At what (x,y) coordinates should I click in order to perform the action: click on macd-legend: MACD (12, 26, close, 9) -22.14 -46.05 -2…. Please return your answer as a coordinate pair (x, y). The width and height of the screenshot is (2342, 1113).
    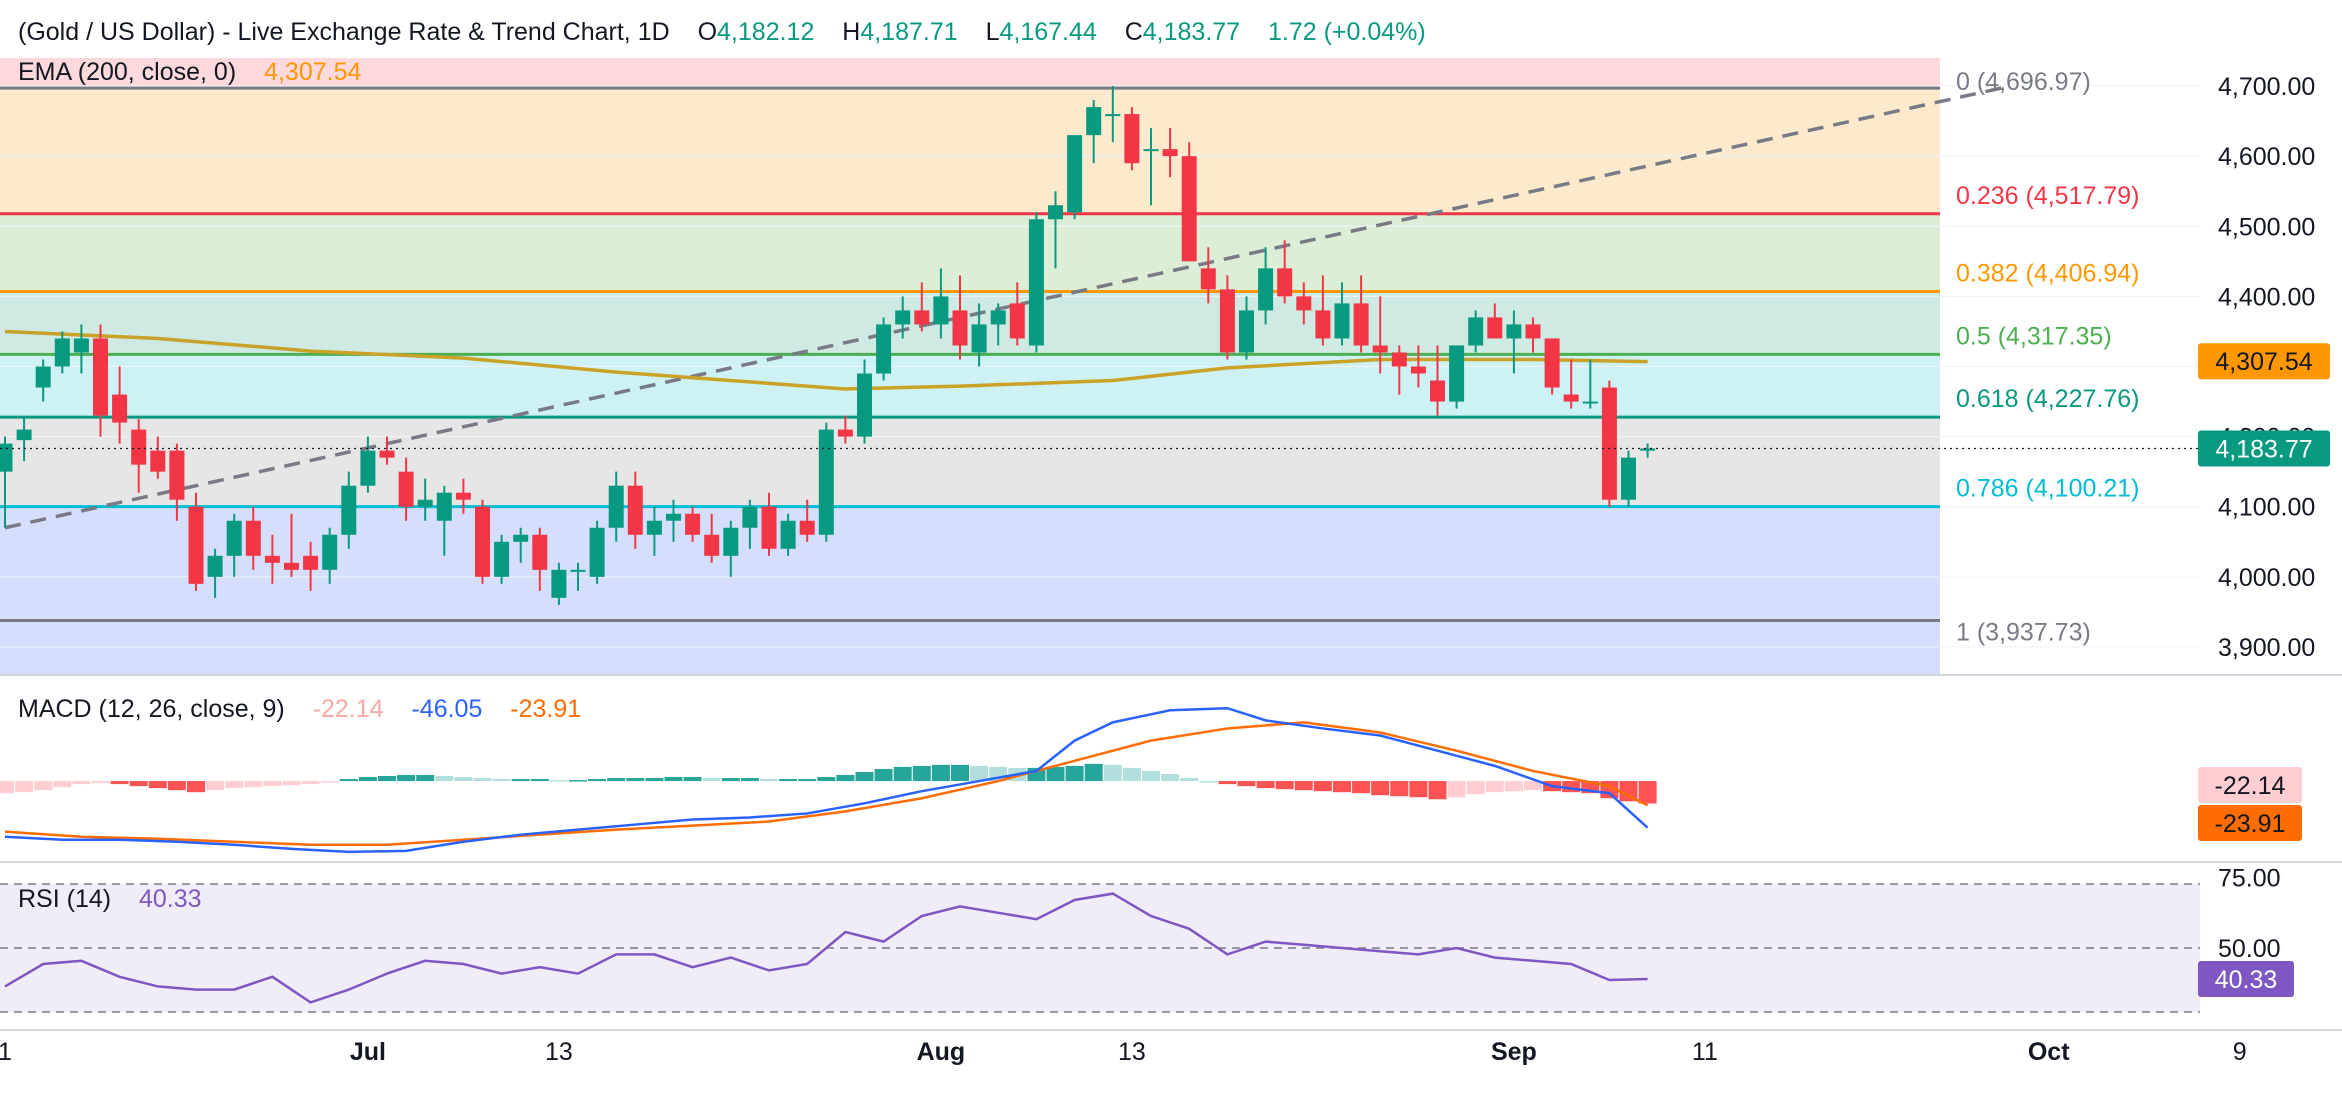
    Looking at the image, I should click on (299, 709).